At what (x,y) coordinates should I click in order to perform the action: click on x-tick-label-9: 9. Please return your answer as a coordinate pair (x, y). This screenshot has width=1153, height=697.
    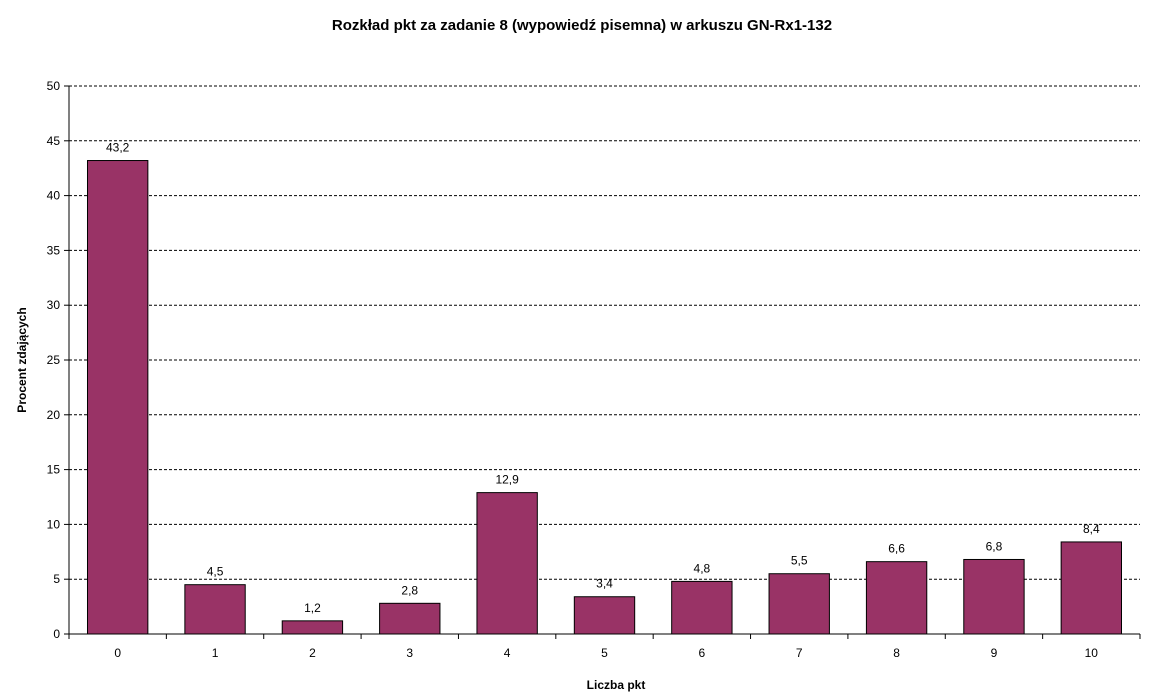
    Looking at the image, I should click on (994, 653).